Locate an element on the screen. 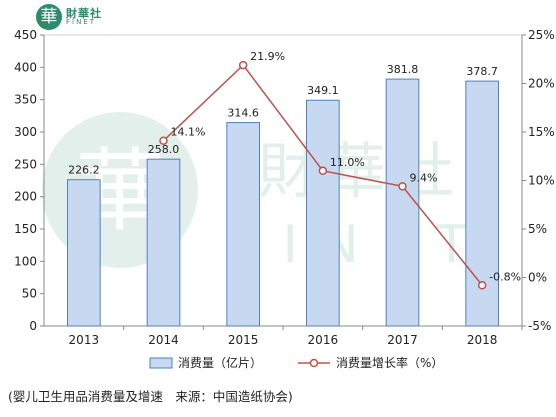 This screenshot has height=417, width=556. growth-value-label: 9.4% is located at coordinates (424, 177).